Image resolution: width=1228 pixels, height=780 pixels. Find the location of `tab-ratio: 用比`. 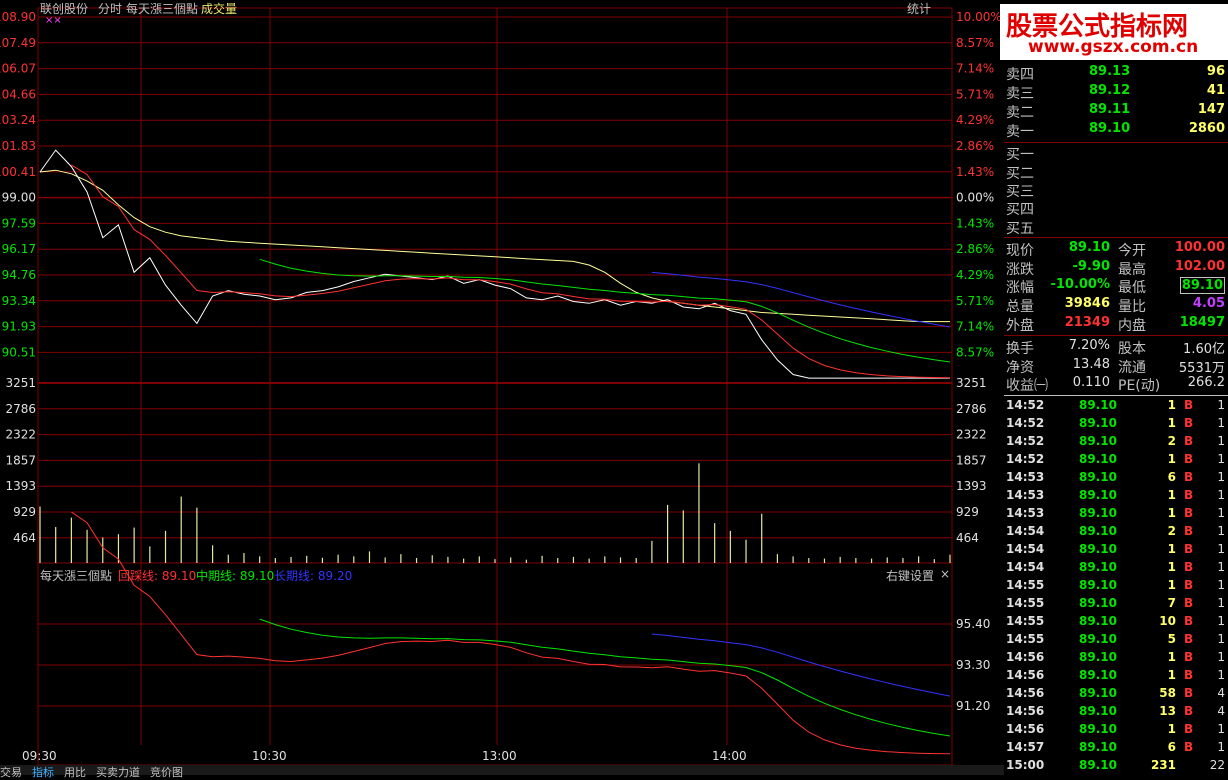

tab-ratio: 用比 is located at coordinates (75, 772).